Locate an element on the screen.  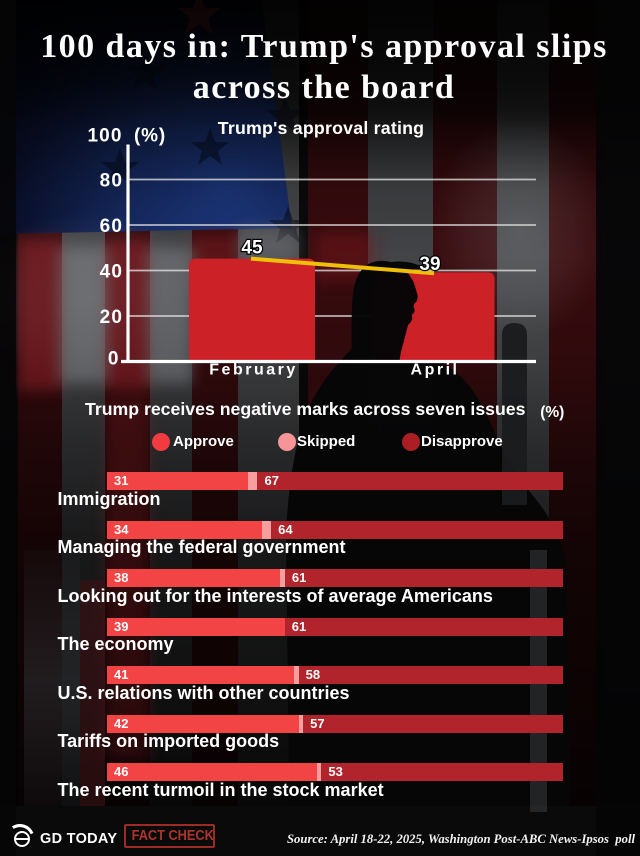
svg-text: 39 is located at coordinates (429, 264).